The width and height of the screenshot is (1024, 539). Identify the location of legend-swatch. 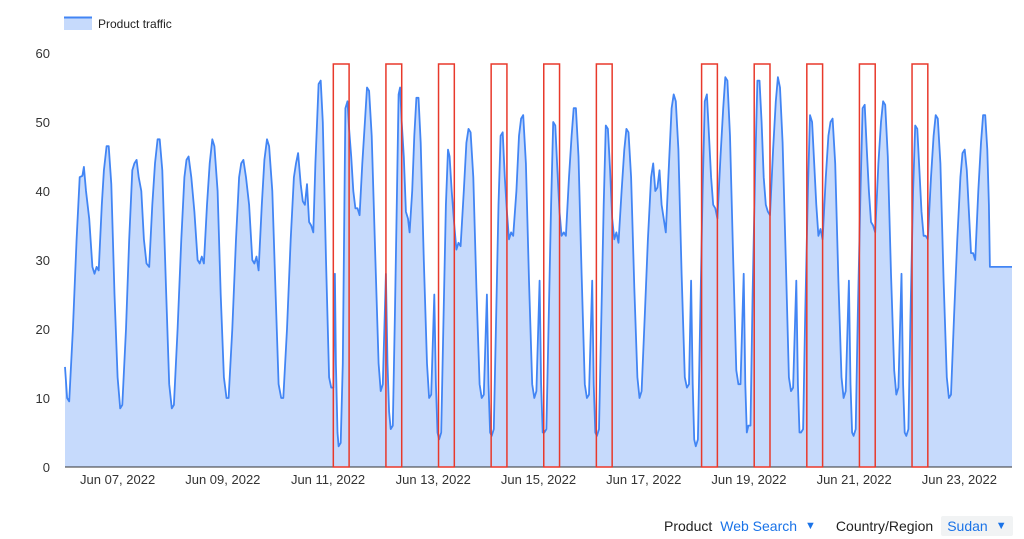
(78, 23).